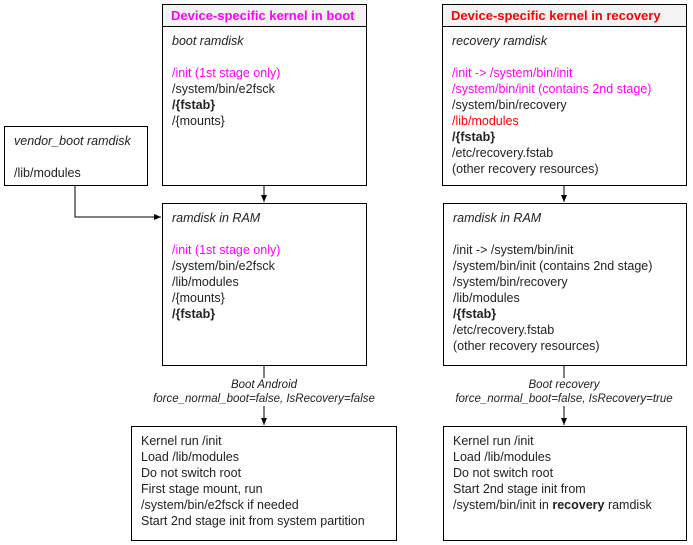 This screenshot has height=545, width=693. What do you see at coordinates (268, 489) in the screenshot?
I see `text-line: First stage mount, run` at bounding box center [268, 489].